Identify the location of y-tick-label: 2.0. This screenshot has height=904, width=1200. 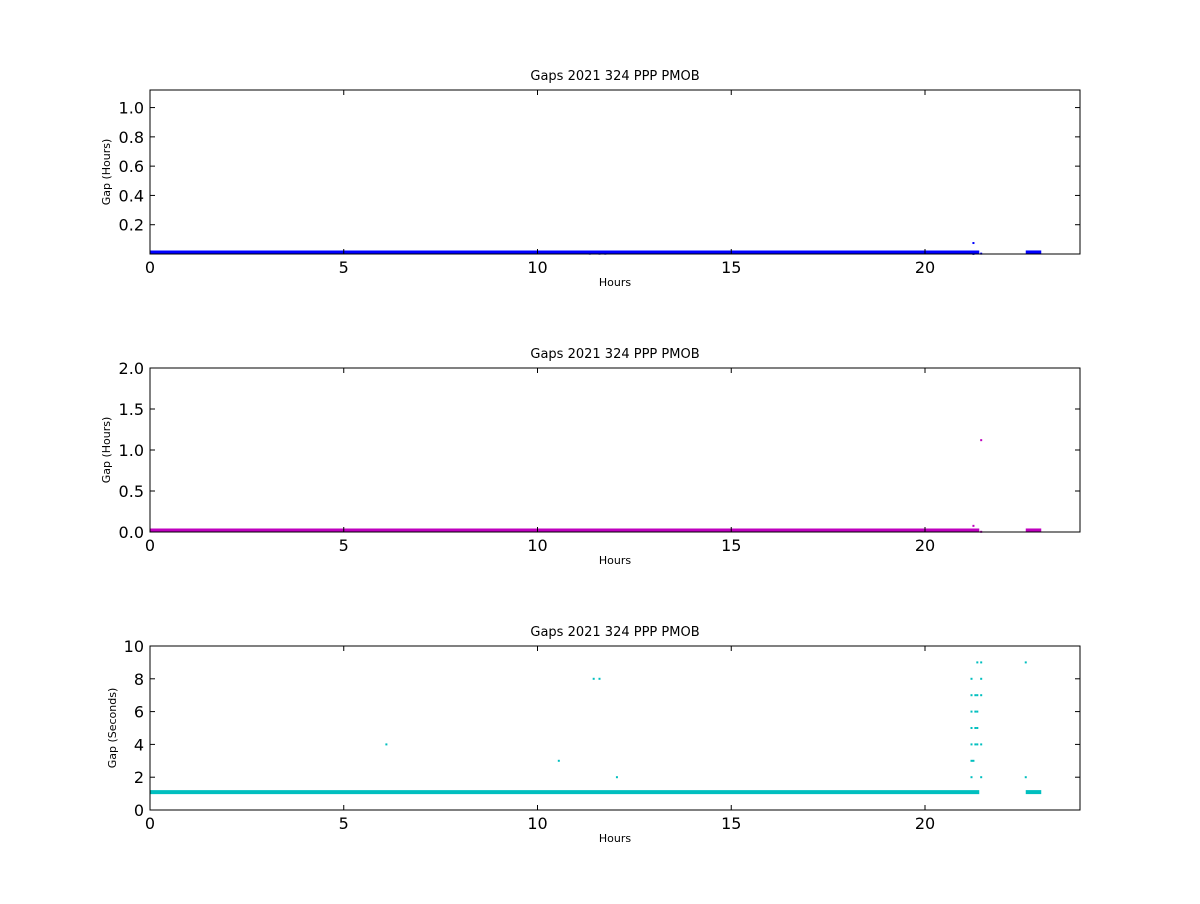
(131, 368).